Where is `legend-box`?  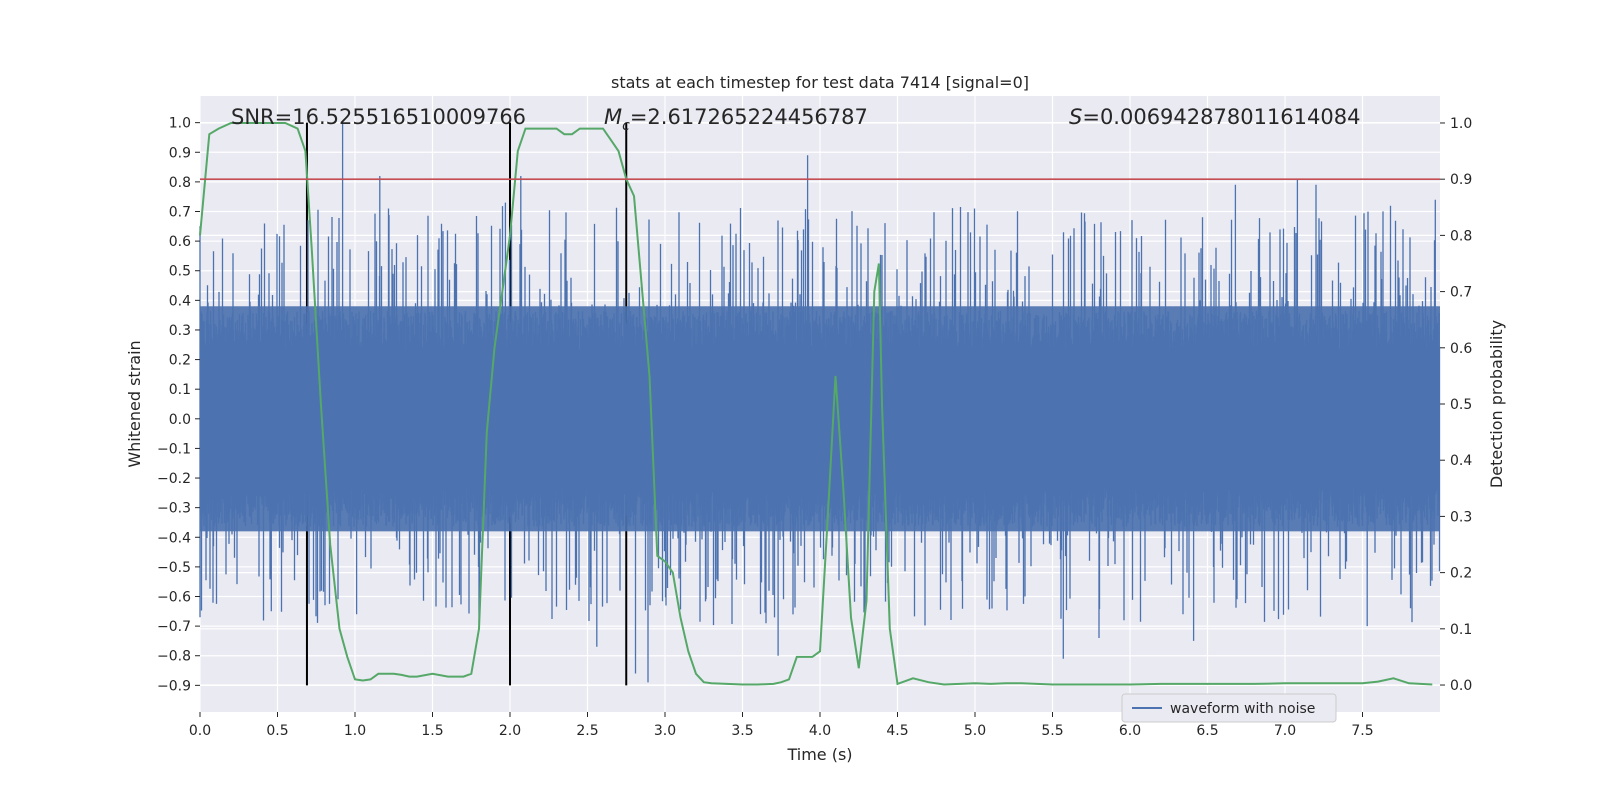
legend-box is located at coordinates (1229, 708).